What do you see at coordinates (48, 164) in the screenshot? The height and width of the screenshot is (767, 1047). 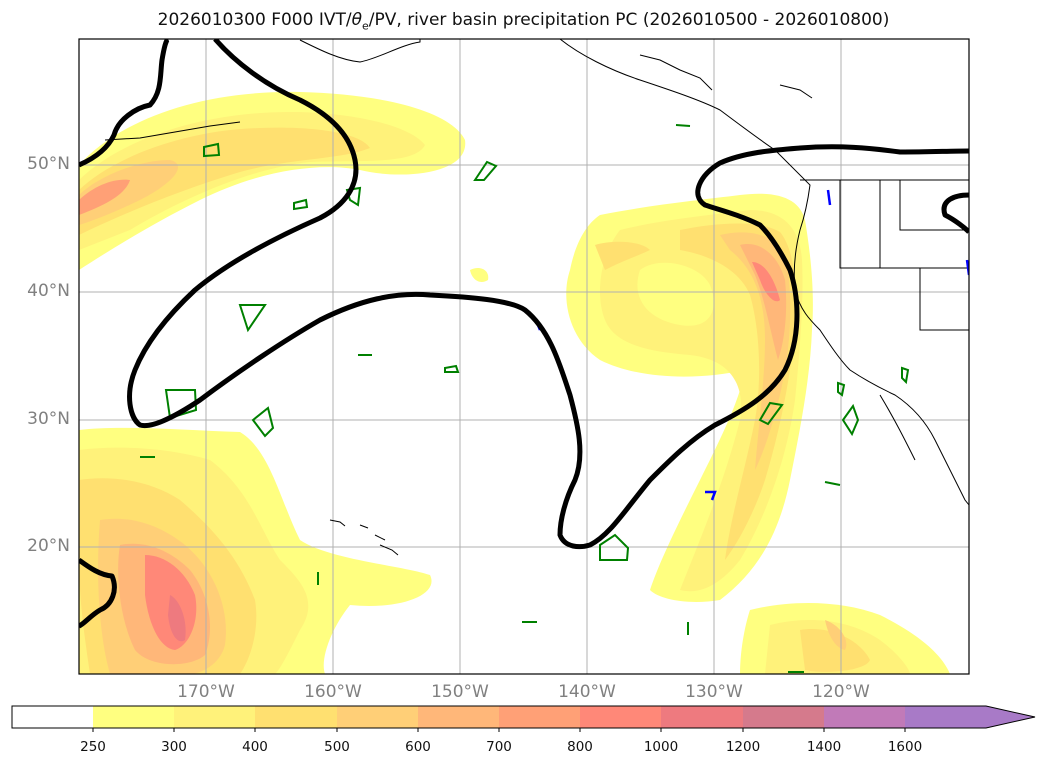 I see `lat-label-50n: 50°N` at bounding box center [48, 164].